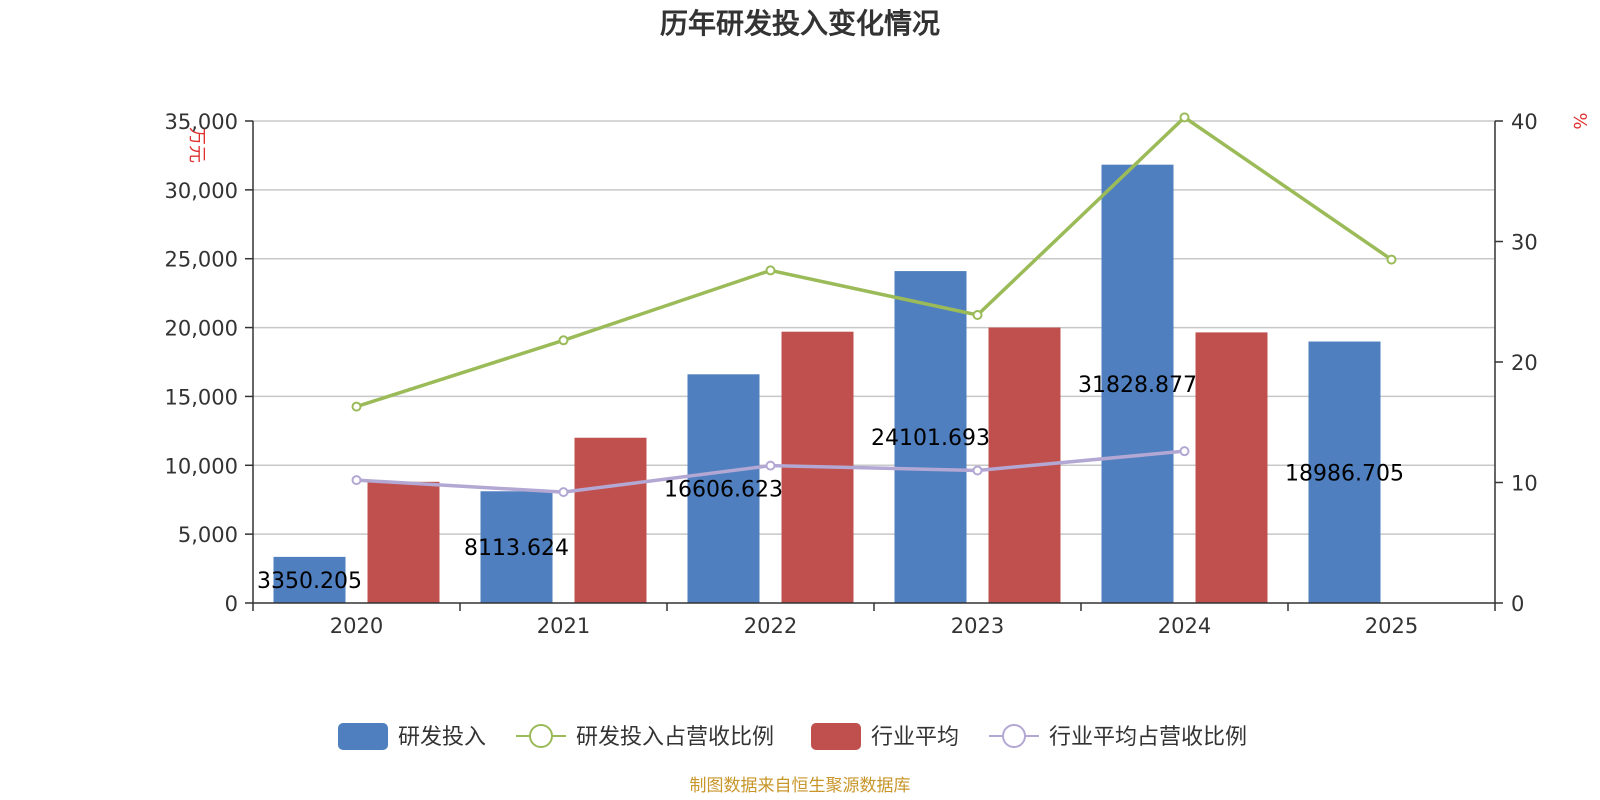 The image size is (1600, 800). I want to click on x-tick-label: 2021, so click(563, 626).